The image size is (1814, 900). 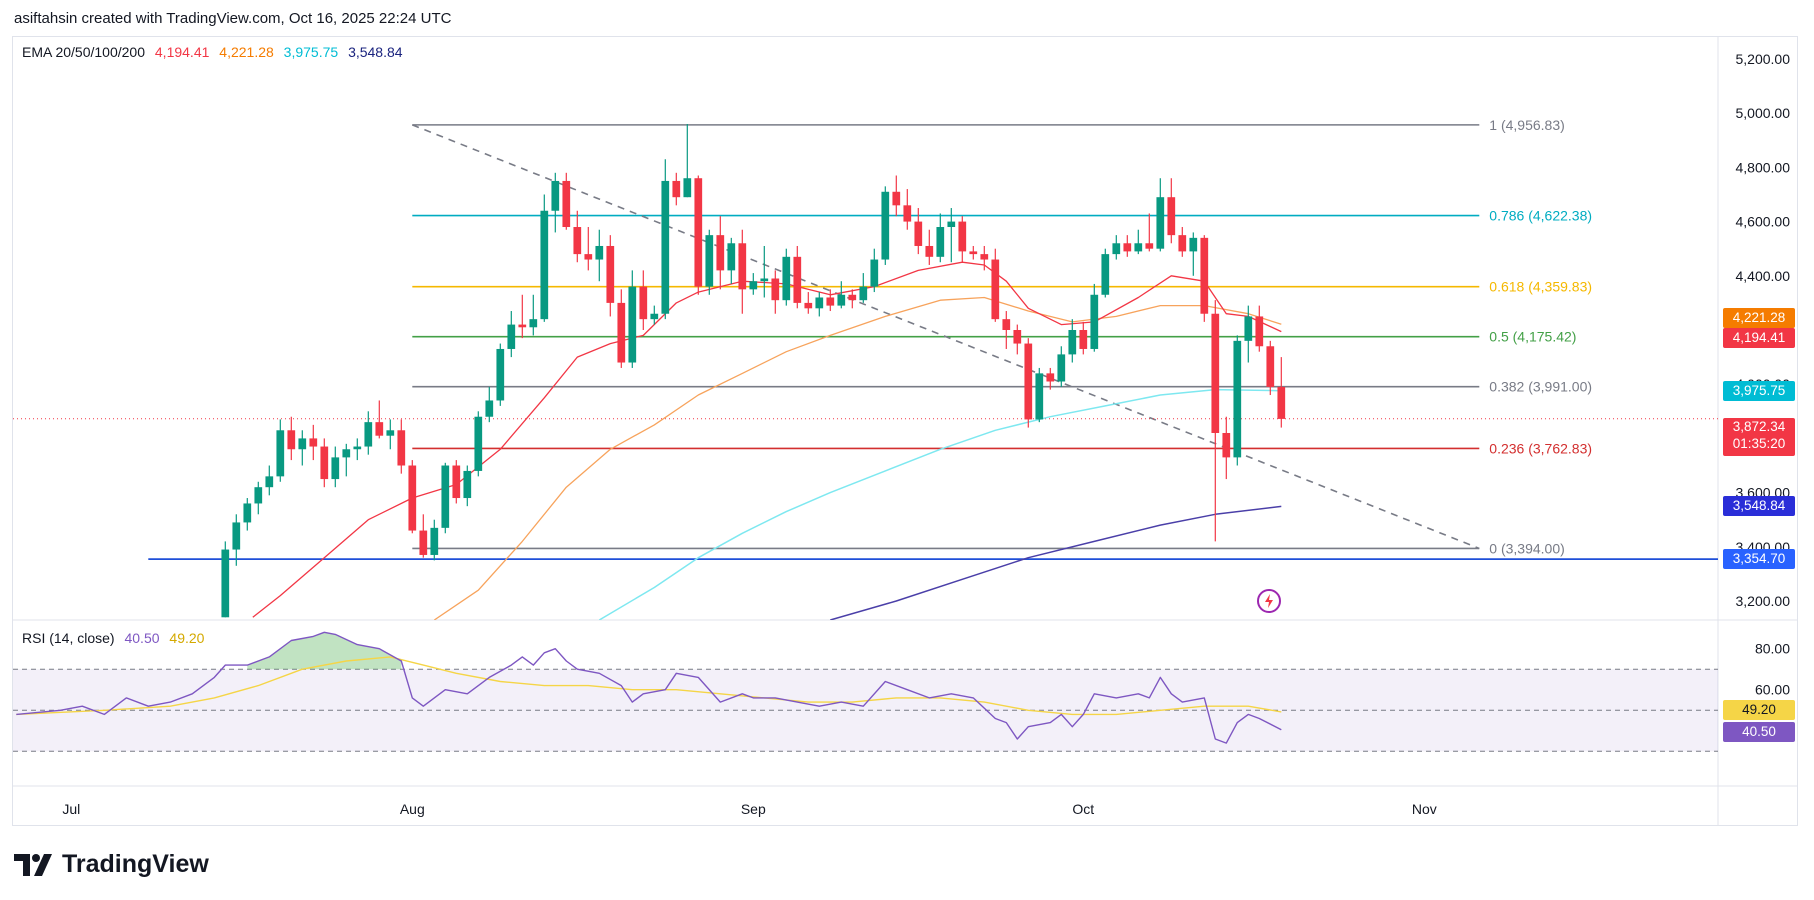 What do you see at coordinates (1759, 559) in the screenshot?
I see `price-tag: 3,354.70` at bounding box center [1759, 559].